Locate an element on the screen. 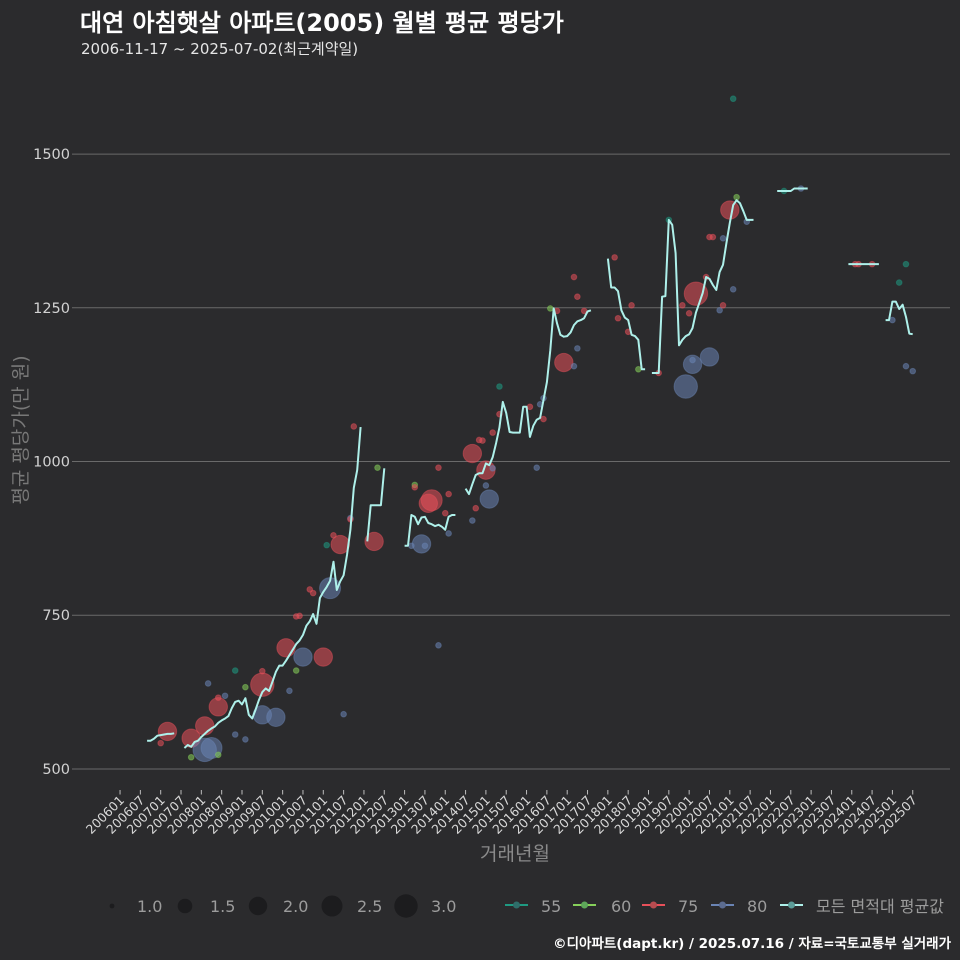  color-legend-label: 60 is located at coordinates (621, 906).